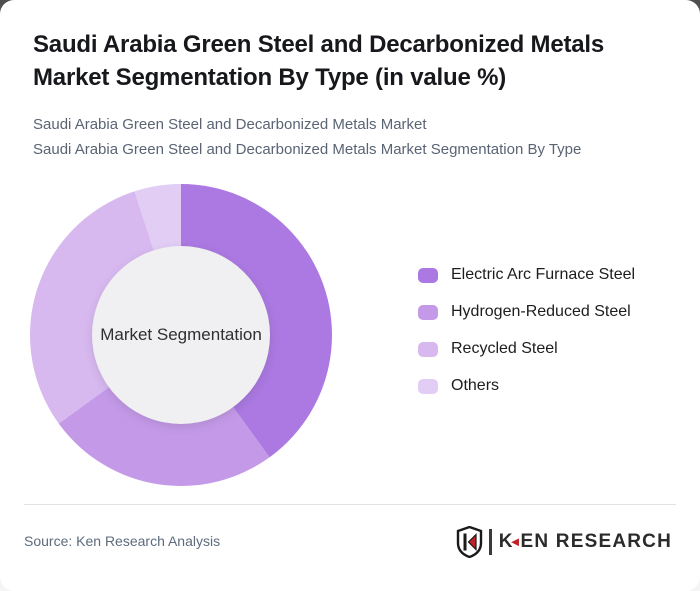  Describe the element at coordinates (122, 541) in the screenshot. I see `source-note: Source: Ken Research Analysis` at that location.